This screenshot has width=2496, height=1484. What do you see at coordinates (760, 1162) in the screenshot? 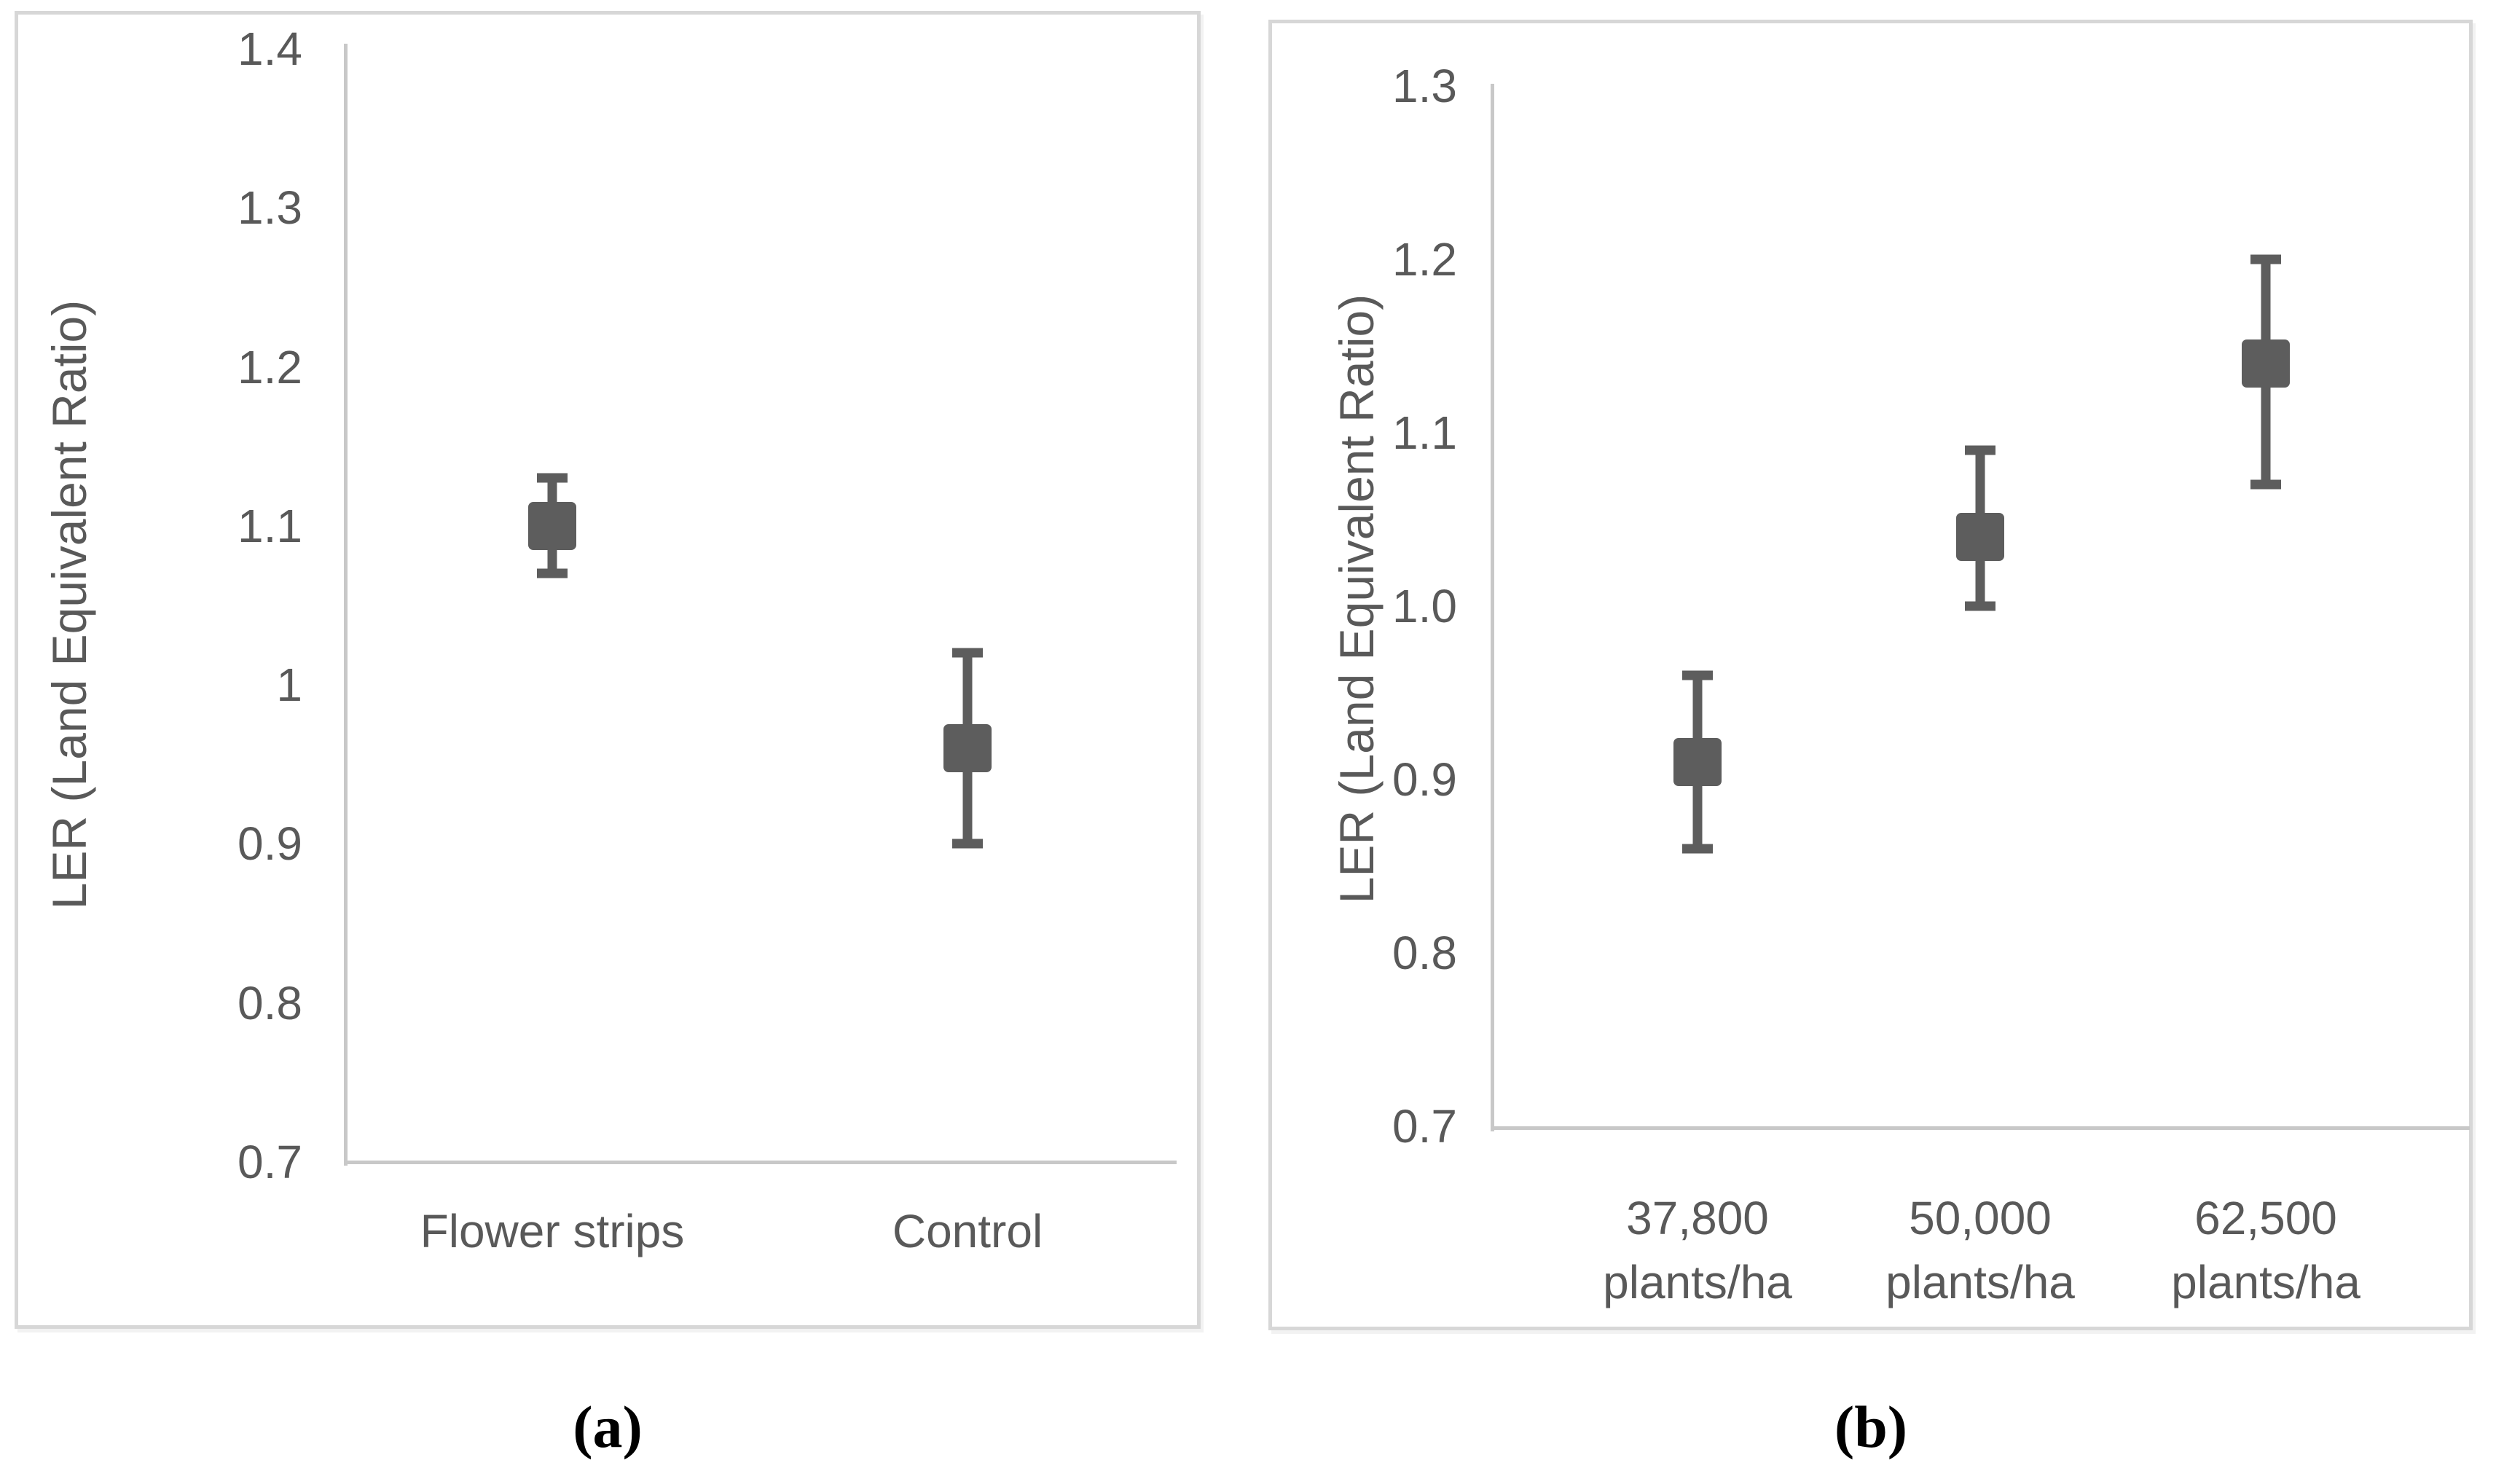
I see `x-axis-line-a` at bounding box center [760, 1162].